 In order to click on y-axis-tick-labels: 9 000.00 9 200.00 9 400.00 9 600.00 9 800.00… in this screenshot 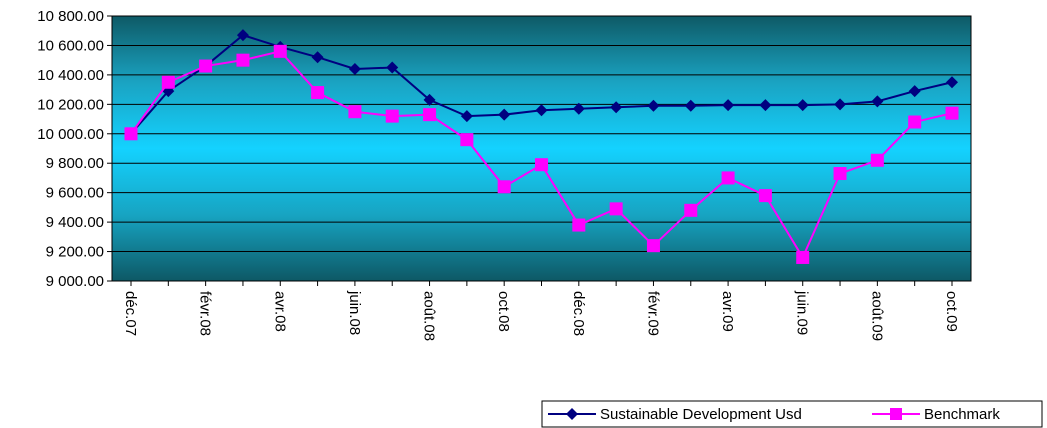, I will do `click(74, 149)`.